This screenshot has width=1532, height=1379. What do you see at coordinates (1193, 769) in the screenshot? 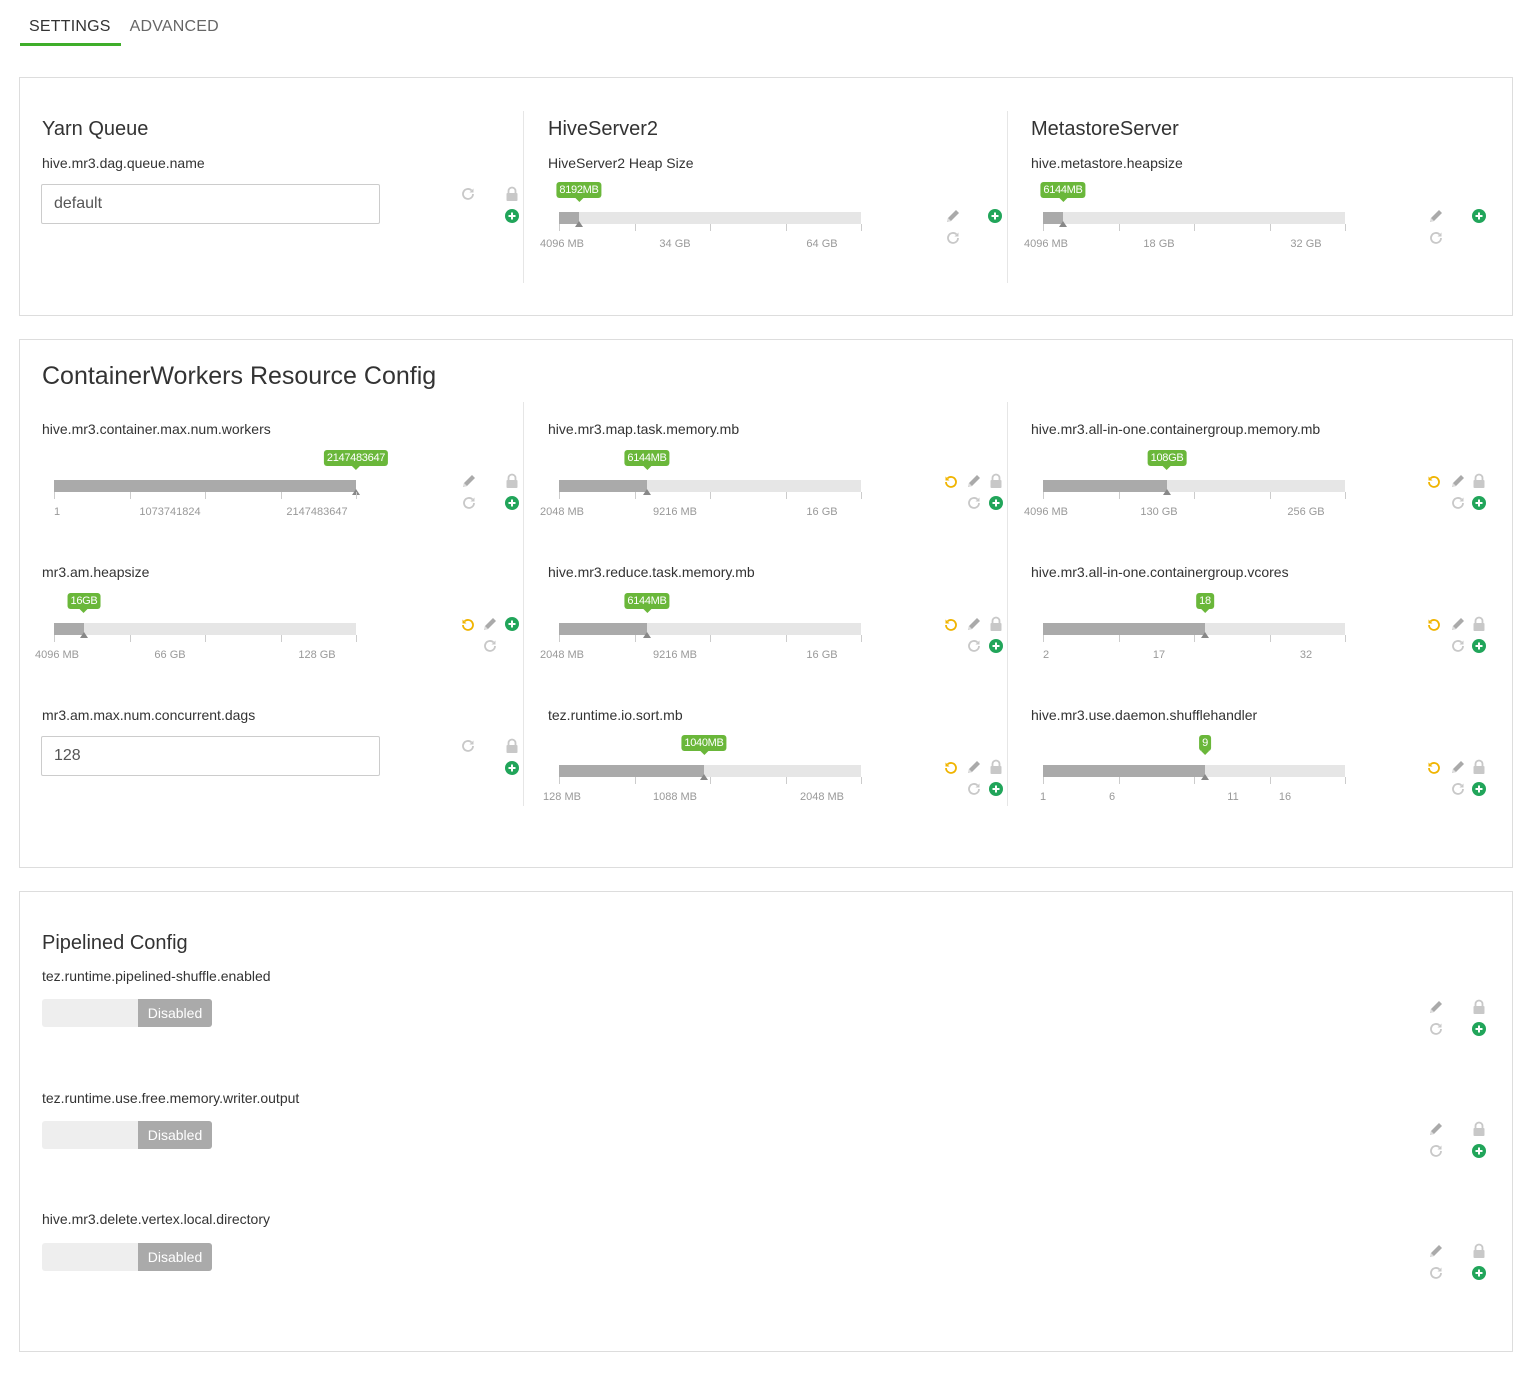
I see `shufflehandler-slider: 9 1 6 11 16` at bounding box center [1193, 769].